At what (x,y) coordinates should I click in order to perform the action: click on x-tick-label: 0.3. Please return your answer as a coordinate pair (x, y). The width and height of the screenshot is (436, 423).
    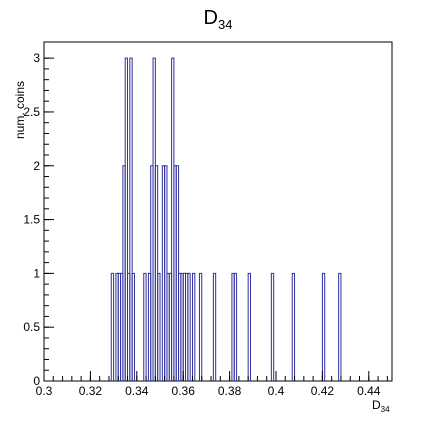
    Looking at the image, I should click on (44, 391).